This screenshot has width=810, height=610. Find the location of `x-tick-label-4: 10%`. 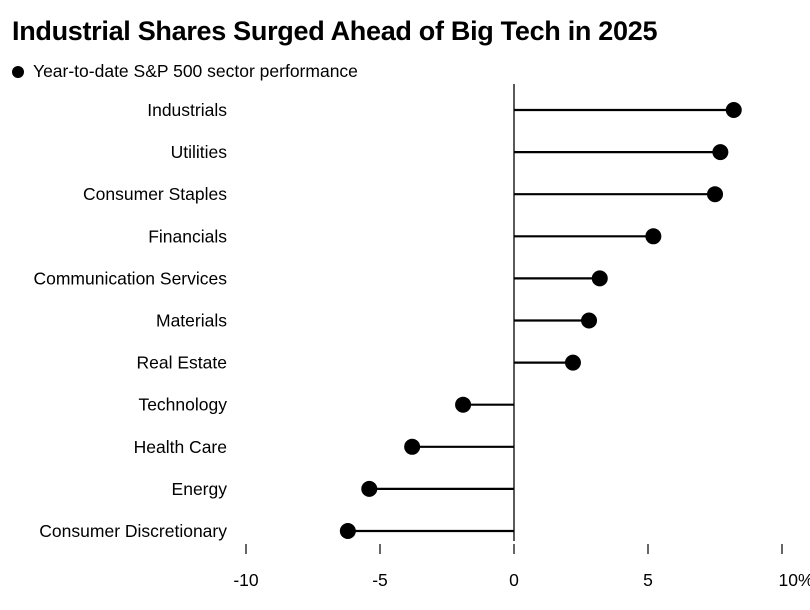

x-tick-label-4: 10% is located at coordinates (794, 580).